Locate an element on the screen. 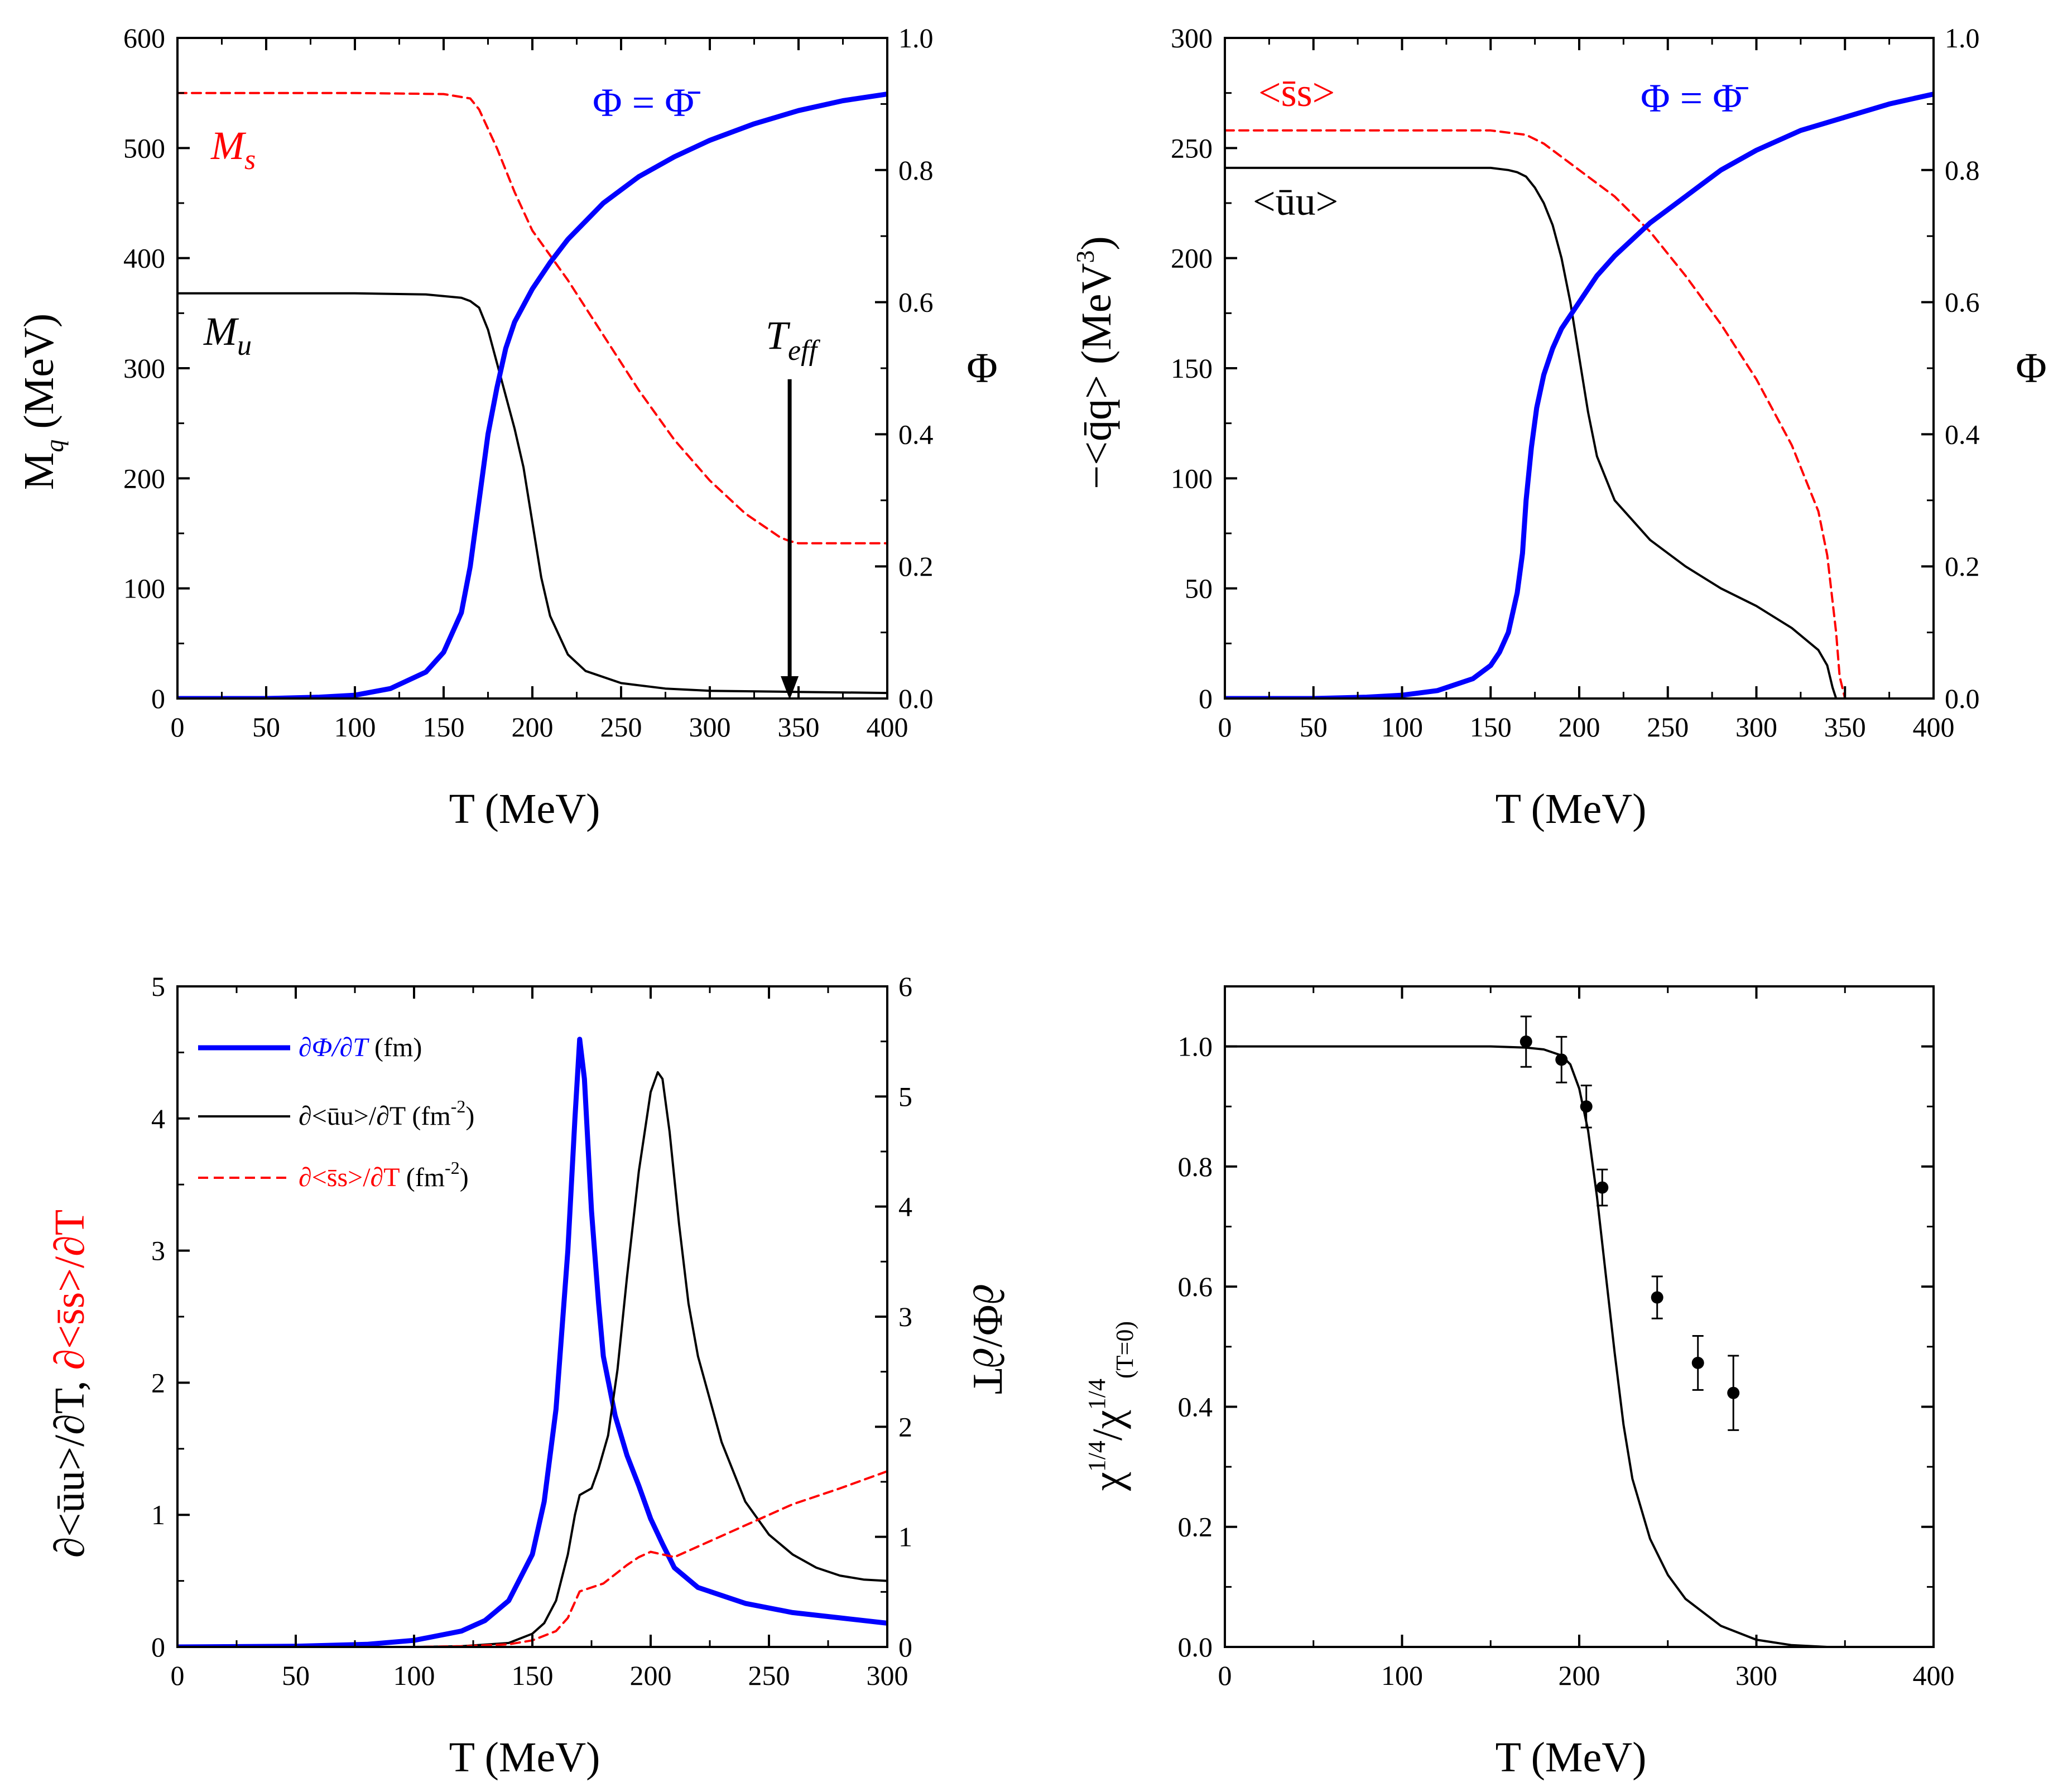  y-tick-label: 600 is located at coordinates (144, 38).